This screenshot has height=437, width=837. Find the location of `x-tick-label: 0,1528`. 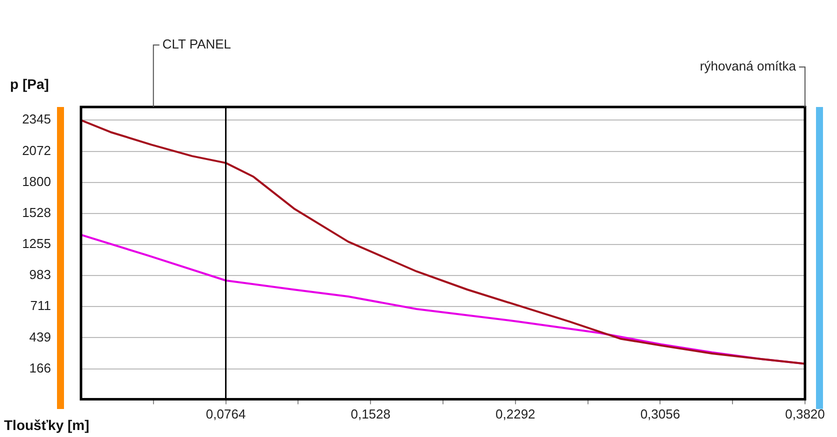

x-tick-label: 0,1528 is located at coordinates (370, 414).